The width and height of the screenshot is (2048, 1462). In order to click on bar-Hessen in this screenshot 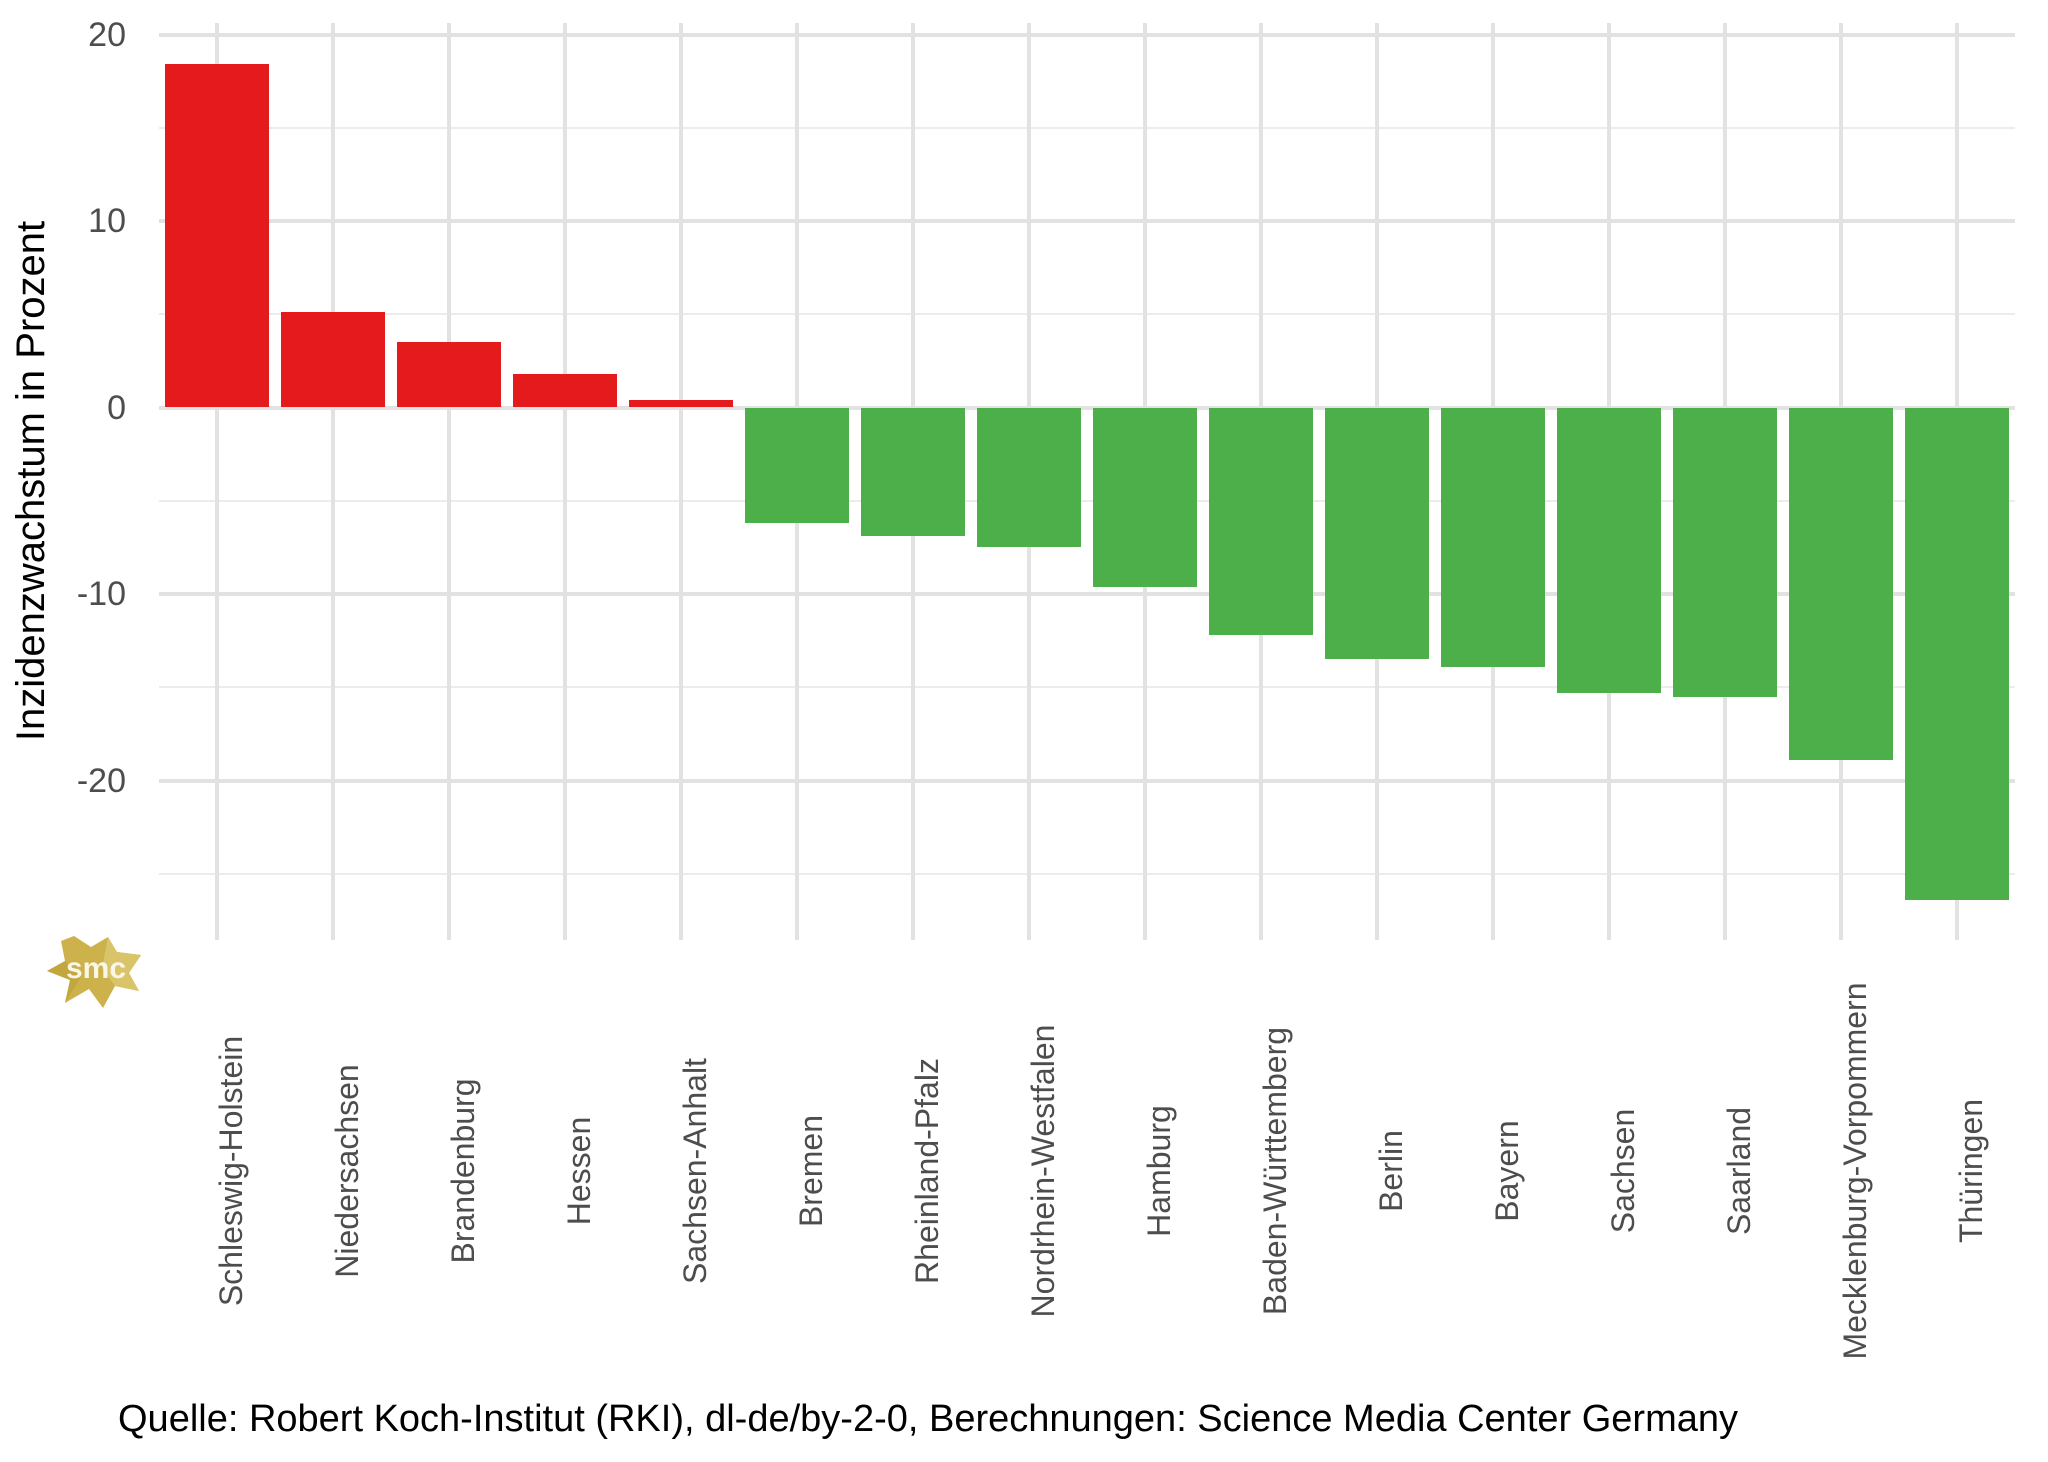, I will do `click(565, 390)`.